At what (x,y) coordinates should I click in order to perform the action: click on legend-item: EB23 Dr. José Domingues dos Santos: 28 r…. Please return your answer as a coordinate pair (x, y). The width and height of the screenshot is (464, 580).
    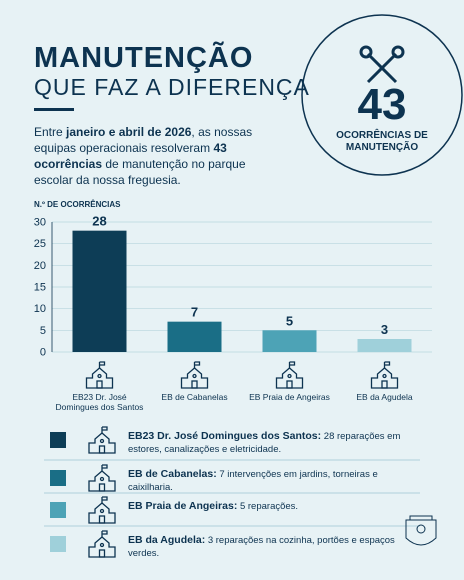
    Looking at the image, I should click on (273, 443).